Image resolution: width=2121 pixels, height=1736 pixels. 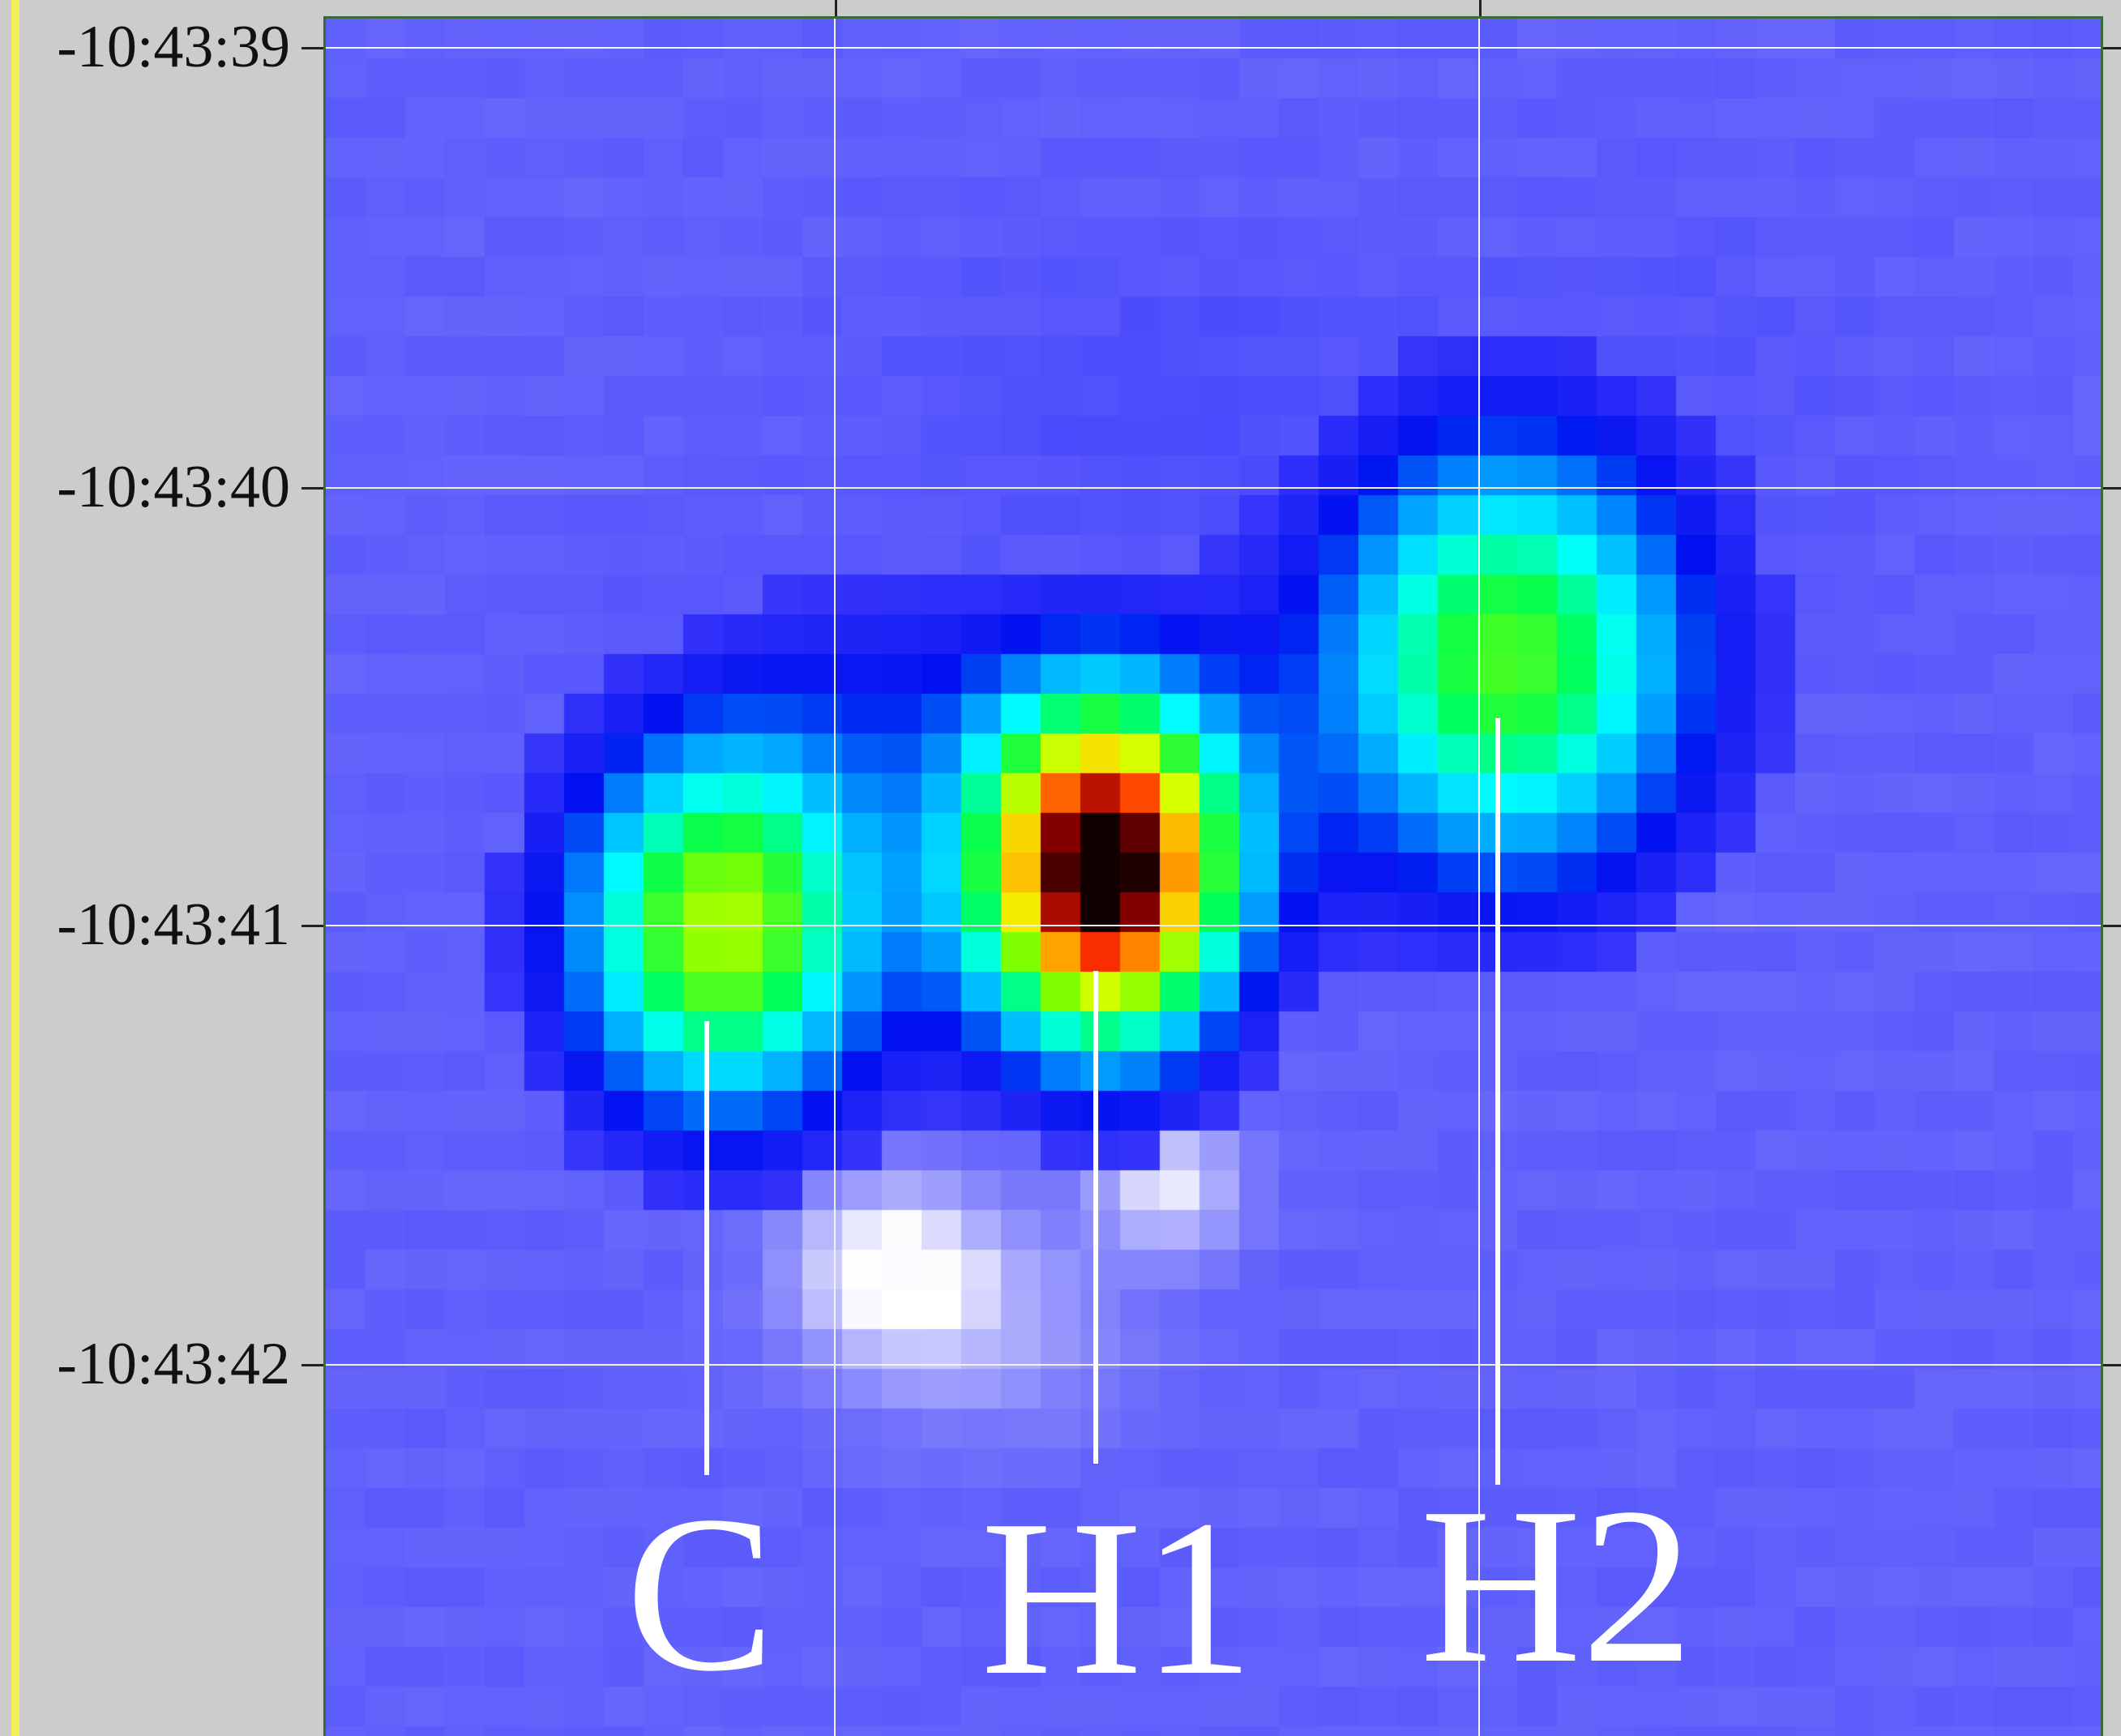 I want to click on y-tick-label-1: -10:43:39, so click(x=173, y=47).